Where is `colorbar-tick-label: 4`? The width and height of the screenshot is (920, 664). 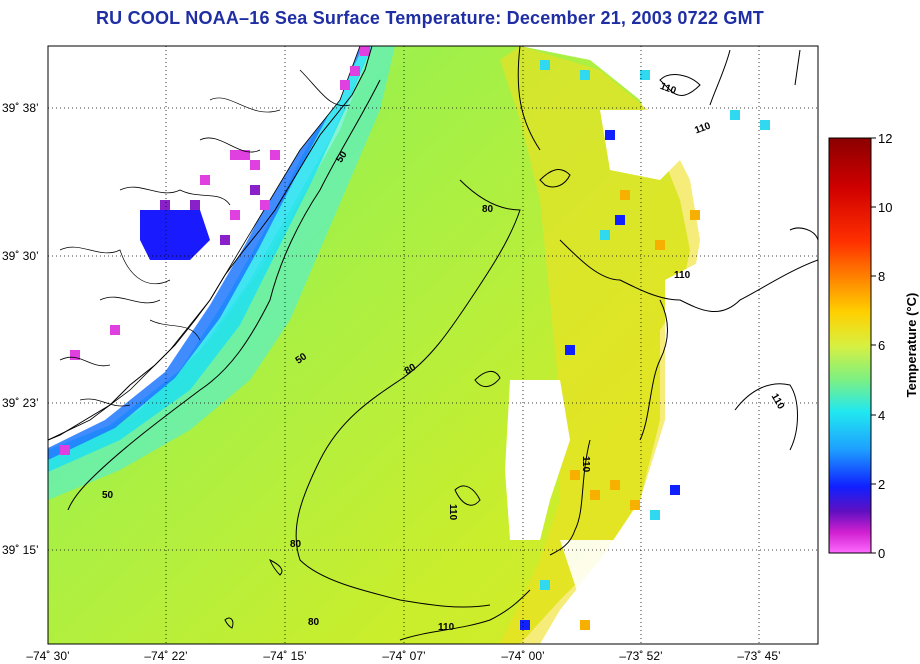
colorbar-tick-label: 4 is located at coordinates (881, 415).